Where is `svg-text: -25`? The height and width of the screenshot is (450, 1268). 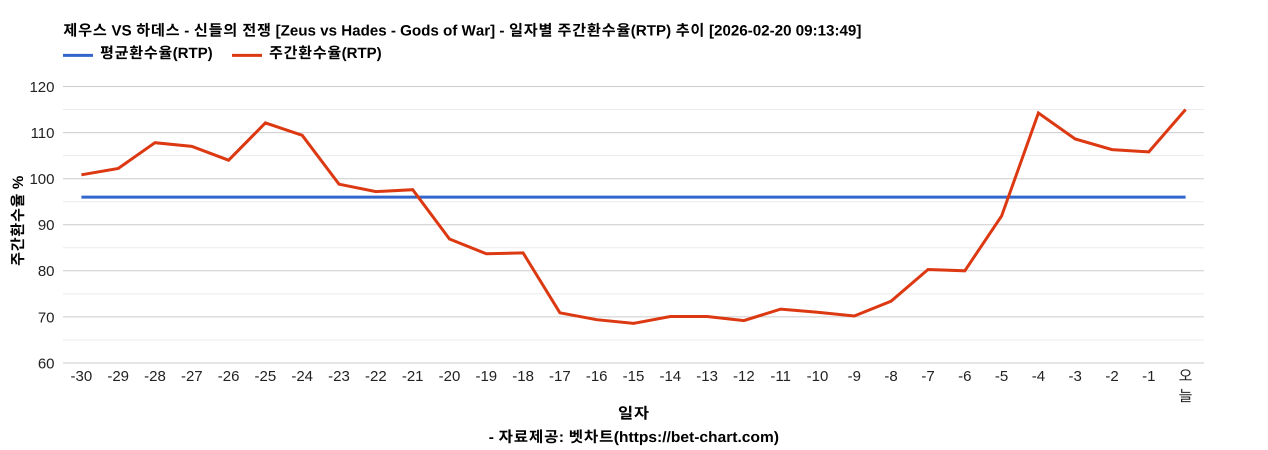
svg-text: -25 is located at coordinates (266, 376).